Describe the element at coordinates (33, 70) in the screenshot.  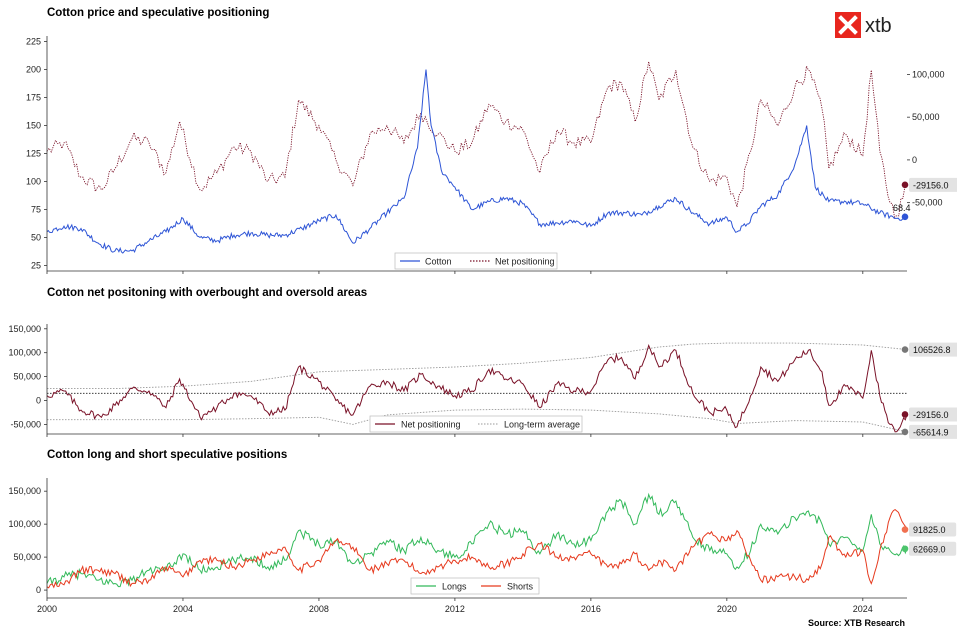
I see `p1-yaxis-left-tick-label: 200` at that location.